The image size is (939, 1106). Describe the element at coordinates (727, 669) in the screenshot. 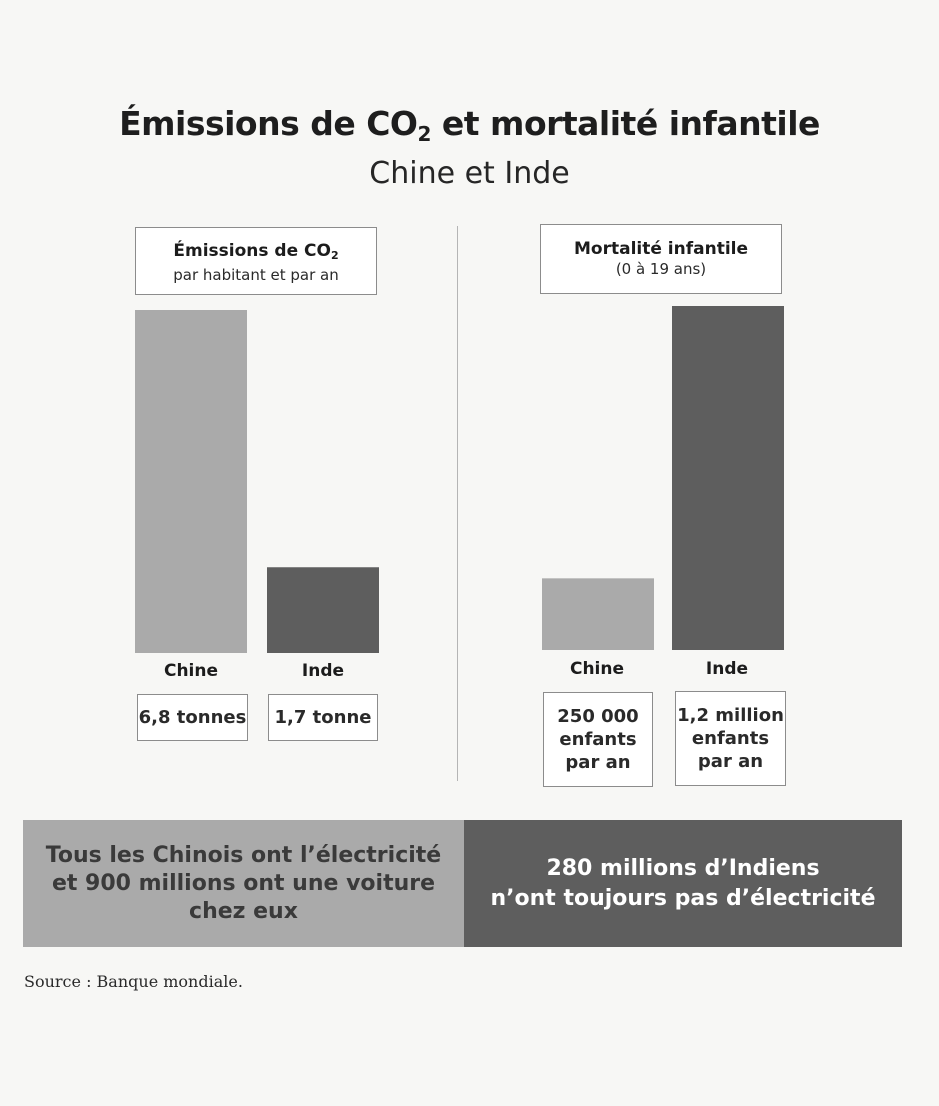

I see `mortality-category-inde: Inde` at that location.